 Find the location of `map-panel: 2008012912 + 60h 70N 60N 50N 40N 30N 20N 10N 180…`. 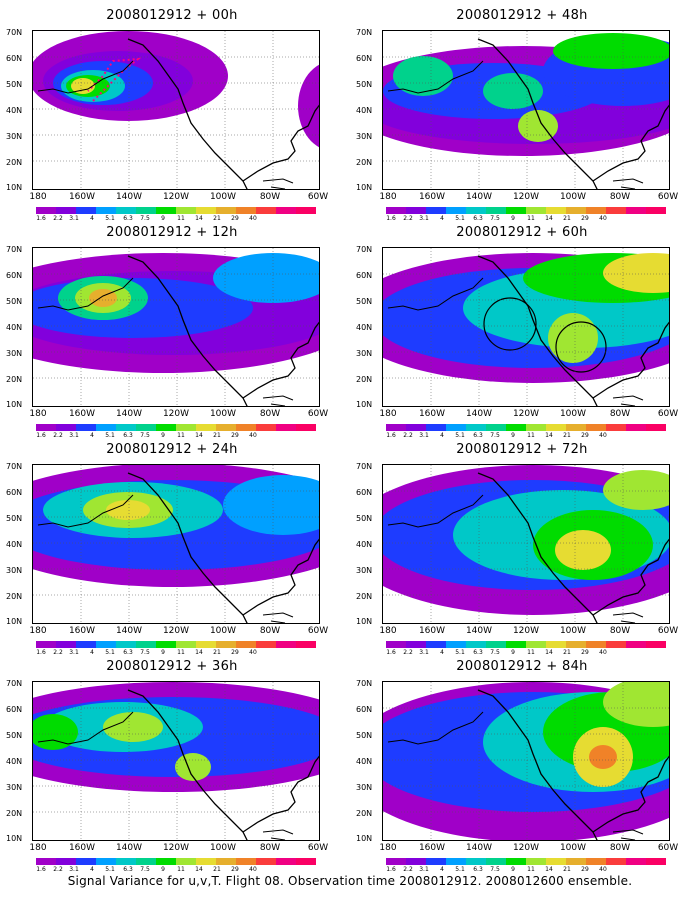

map-panel: 2008012912 + 60h 70N 60N 50N 40N 30N 20N 10N 180… is located at coordinates (522, 331).